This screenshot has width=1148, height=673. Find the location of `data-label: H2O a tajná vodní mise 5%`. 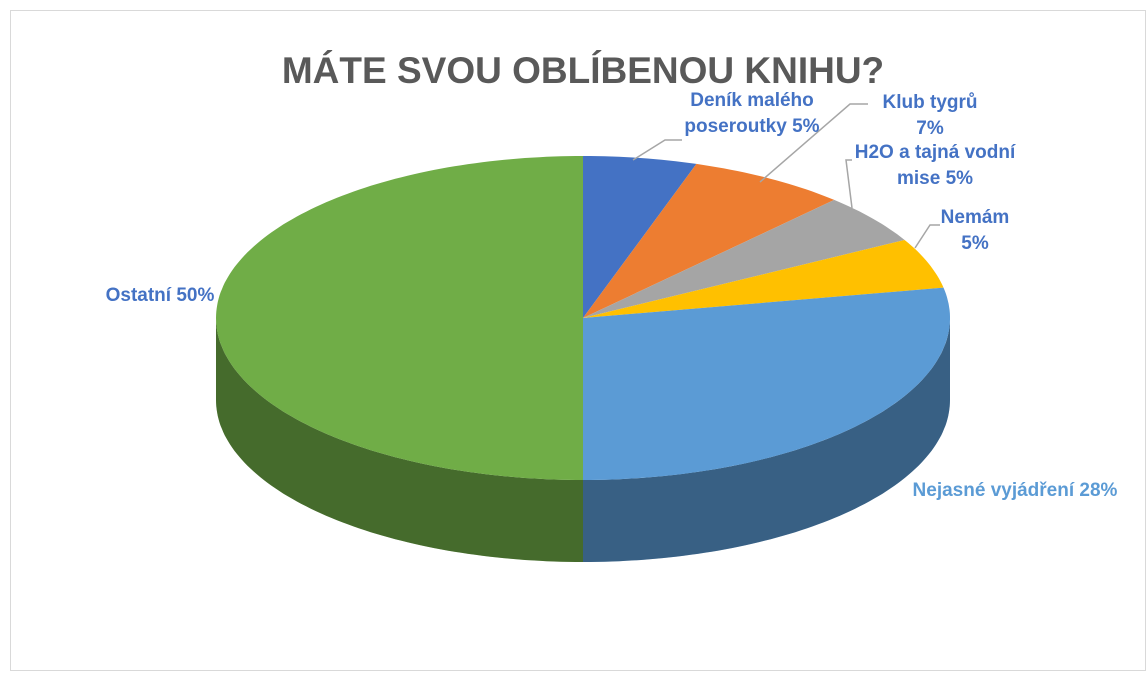

data-label: H2O a tajná vodní mise 5% is located at coordinates (935, 166).